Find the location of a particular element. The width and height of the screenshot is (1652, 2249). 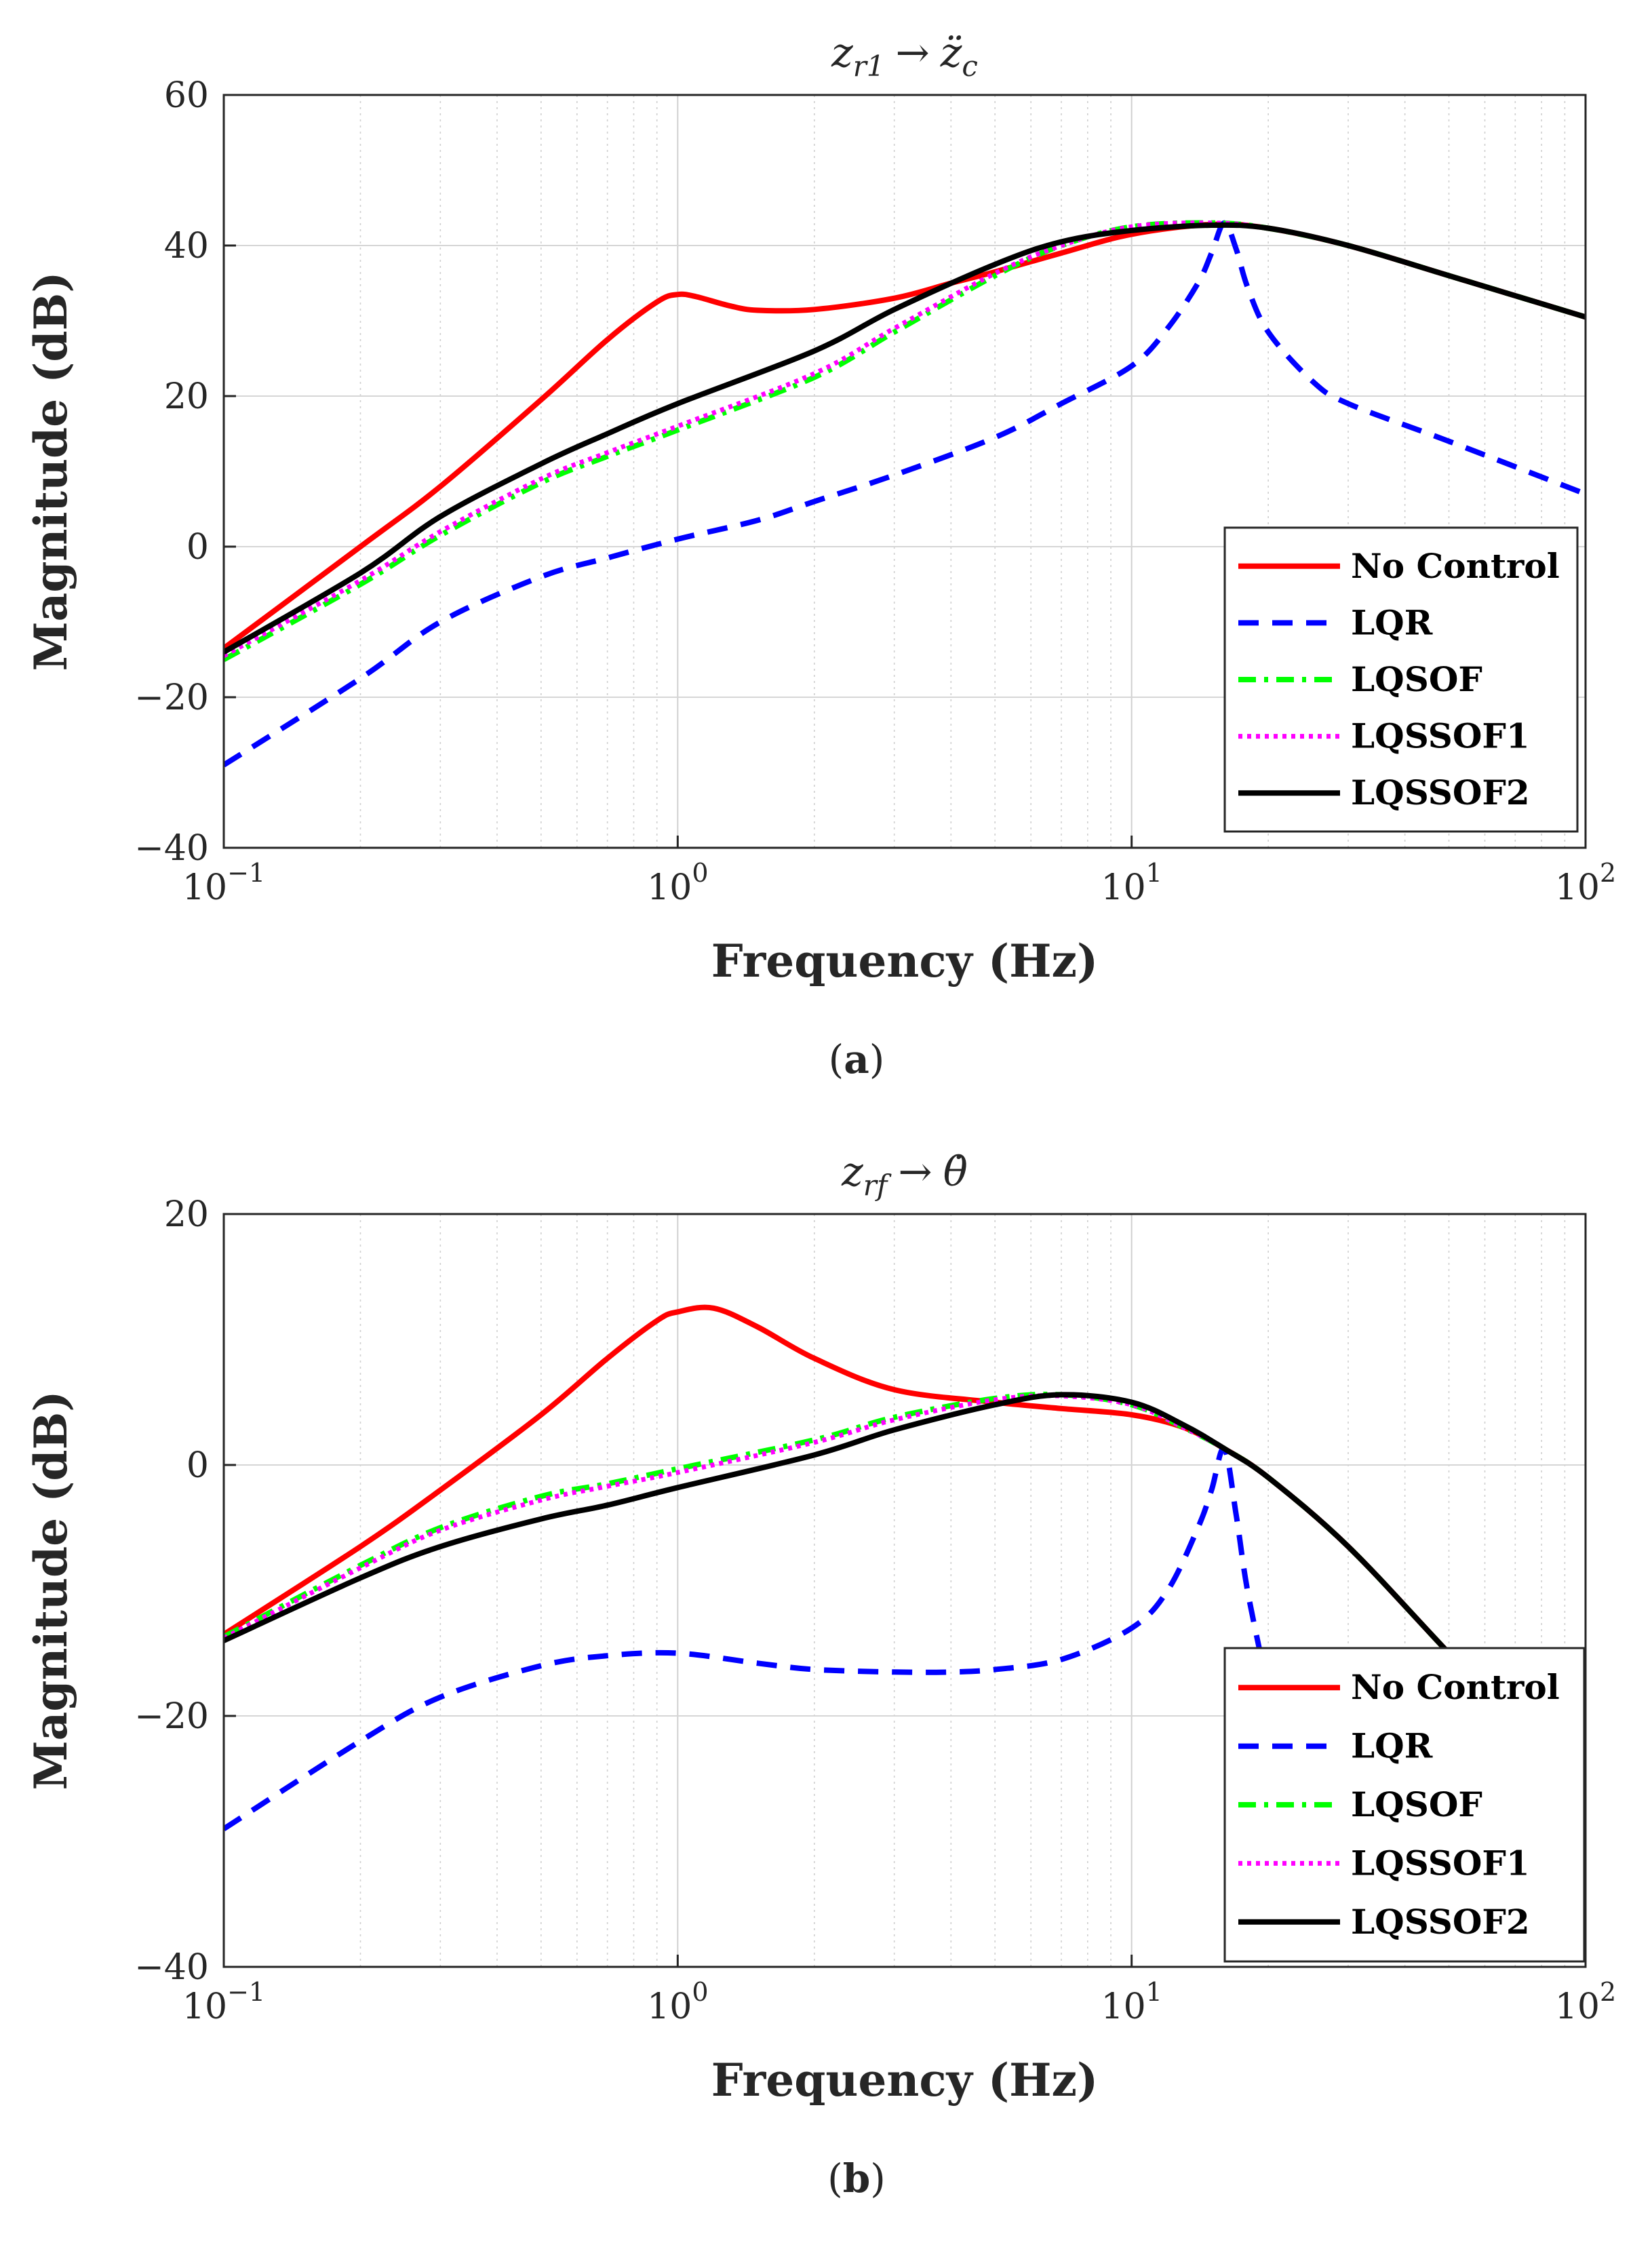

panel-caption: (a) is located at coordinates (857, 1059).